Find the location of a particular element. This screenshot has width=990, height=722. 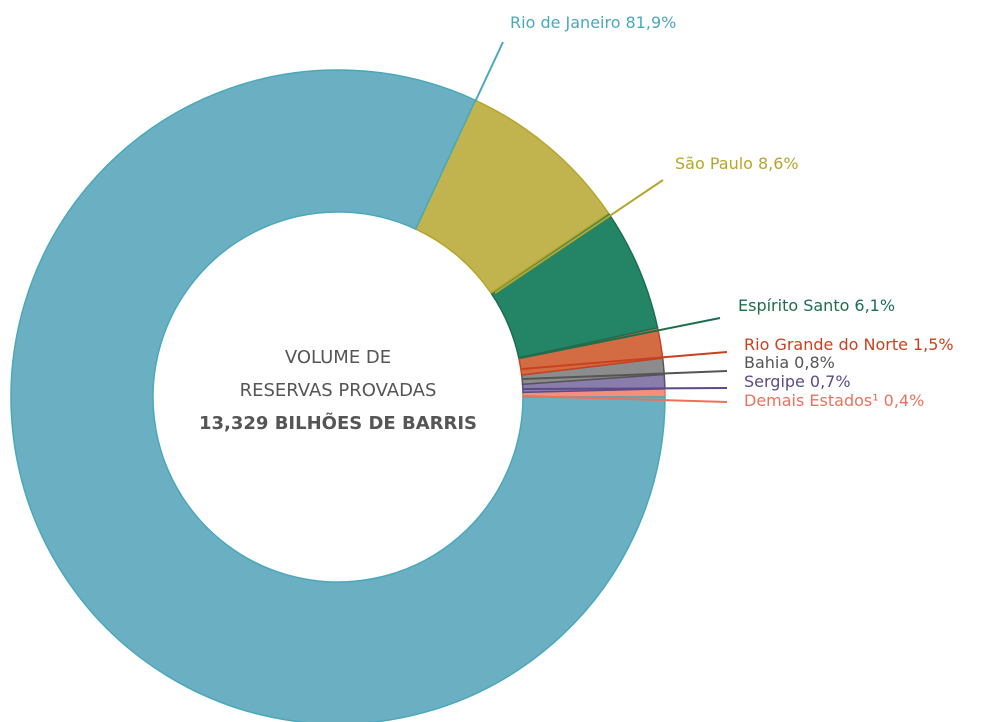

center-text: VOLUME DE is located at coordinates (338, 357).